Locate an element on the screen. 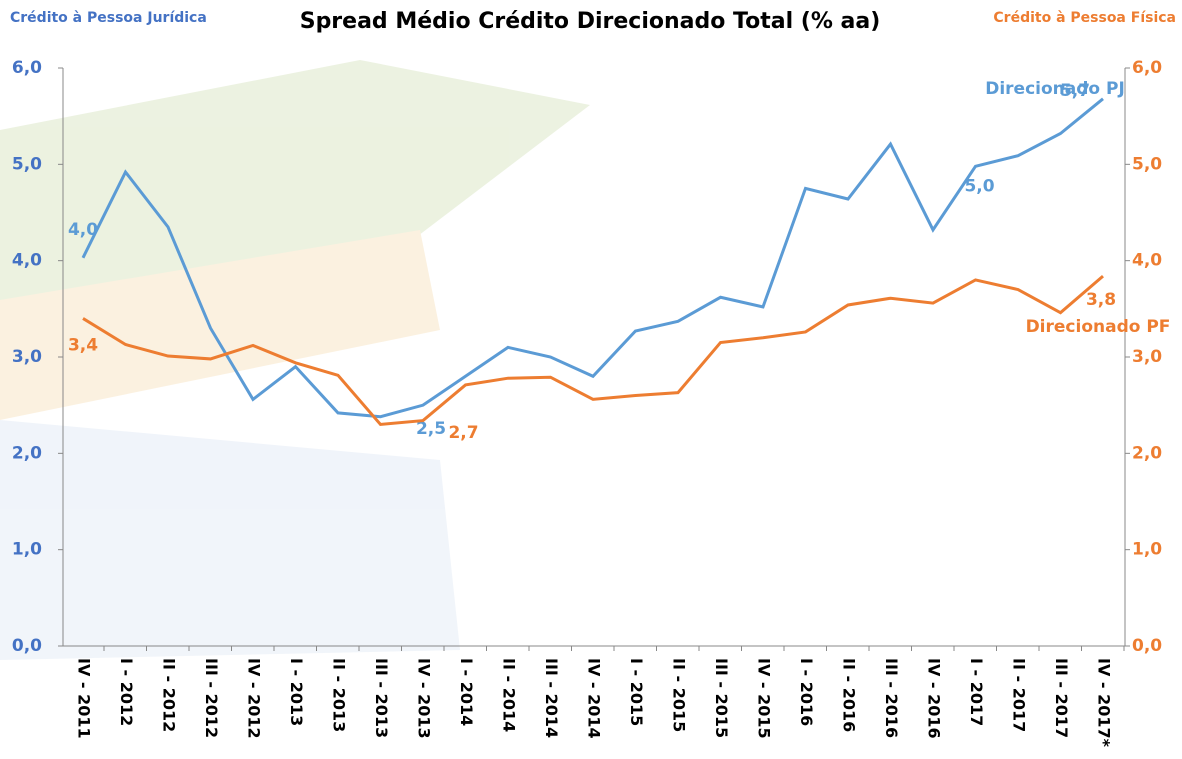  x-tick-label: IV - 2012 is located at coordinates (254, 698).